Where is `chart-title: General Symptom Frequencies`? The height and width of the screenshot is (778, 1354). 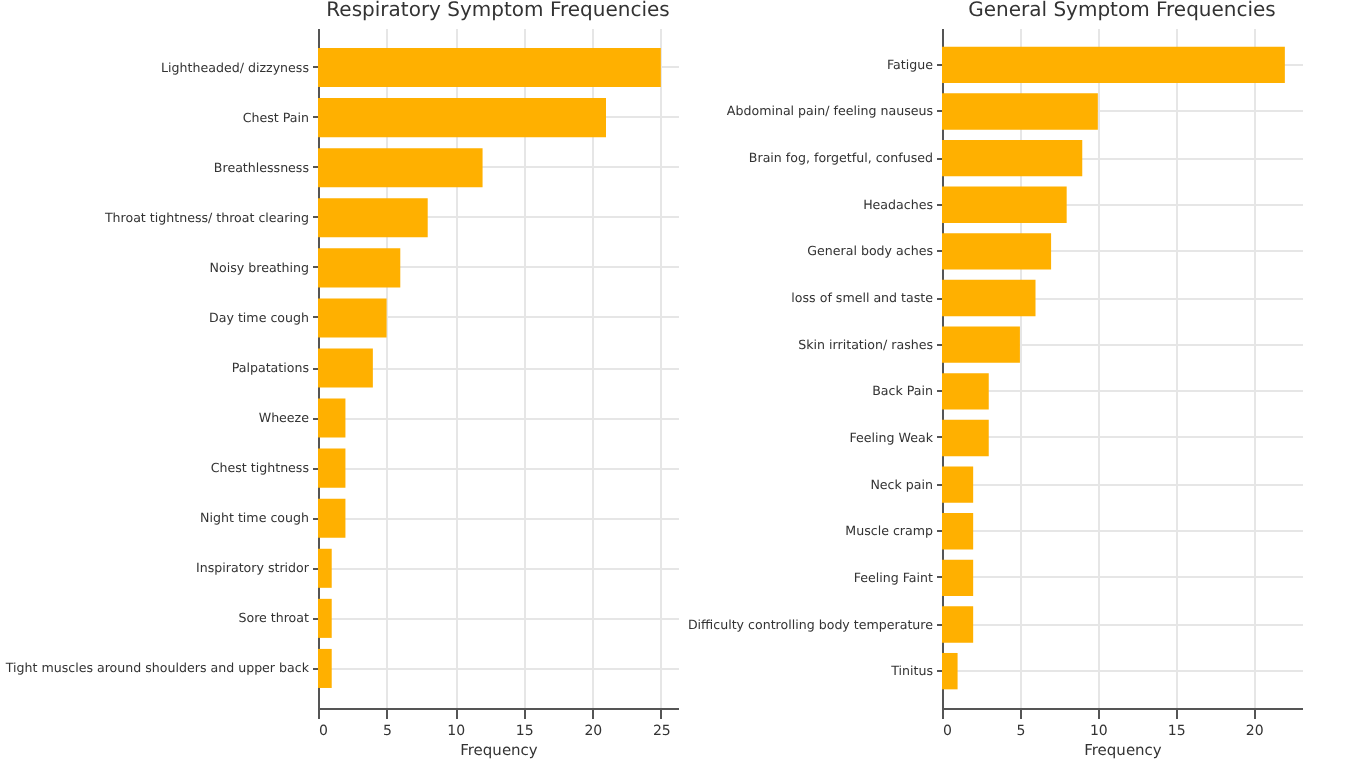 chart-title: General Symptom Frequencies is located at coordinates (1122, 11).